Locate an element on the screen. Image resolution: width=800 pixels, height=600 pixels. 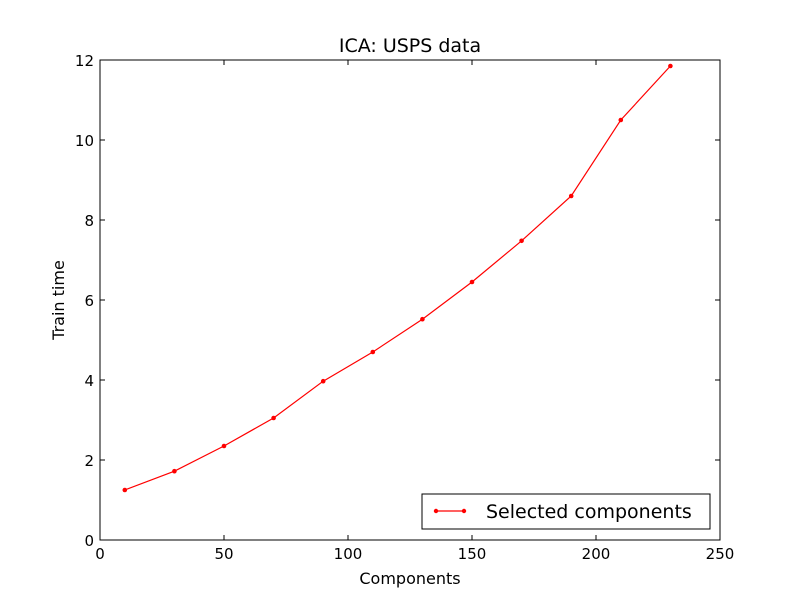
y-tick-label: 4 is located at coordinates (89, 381).